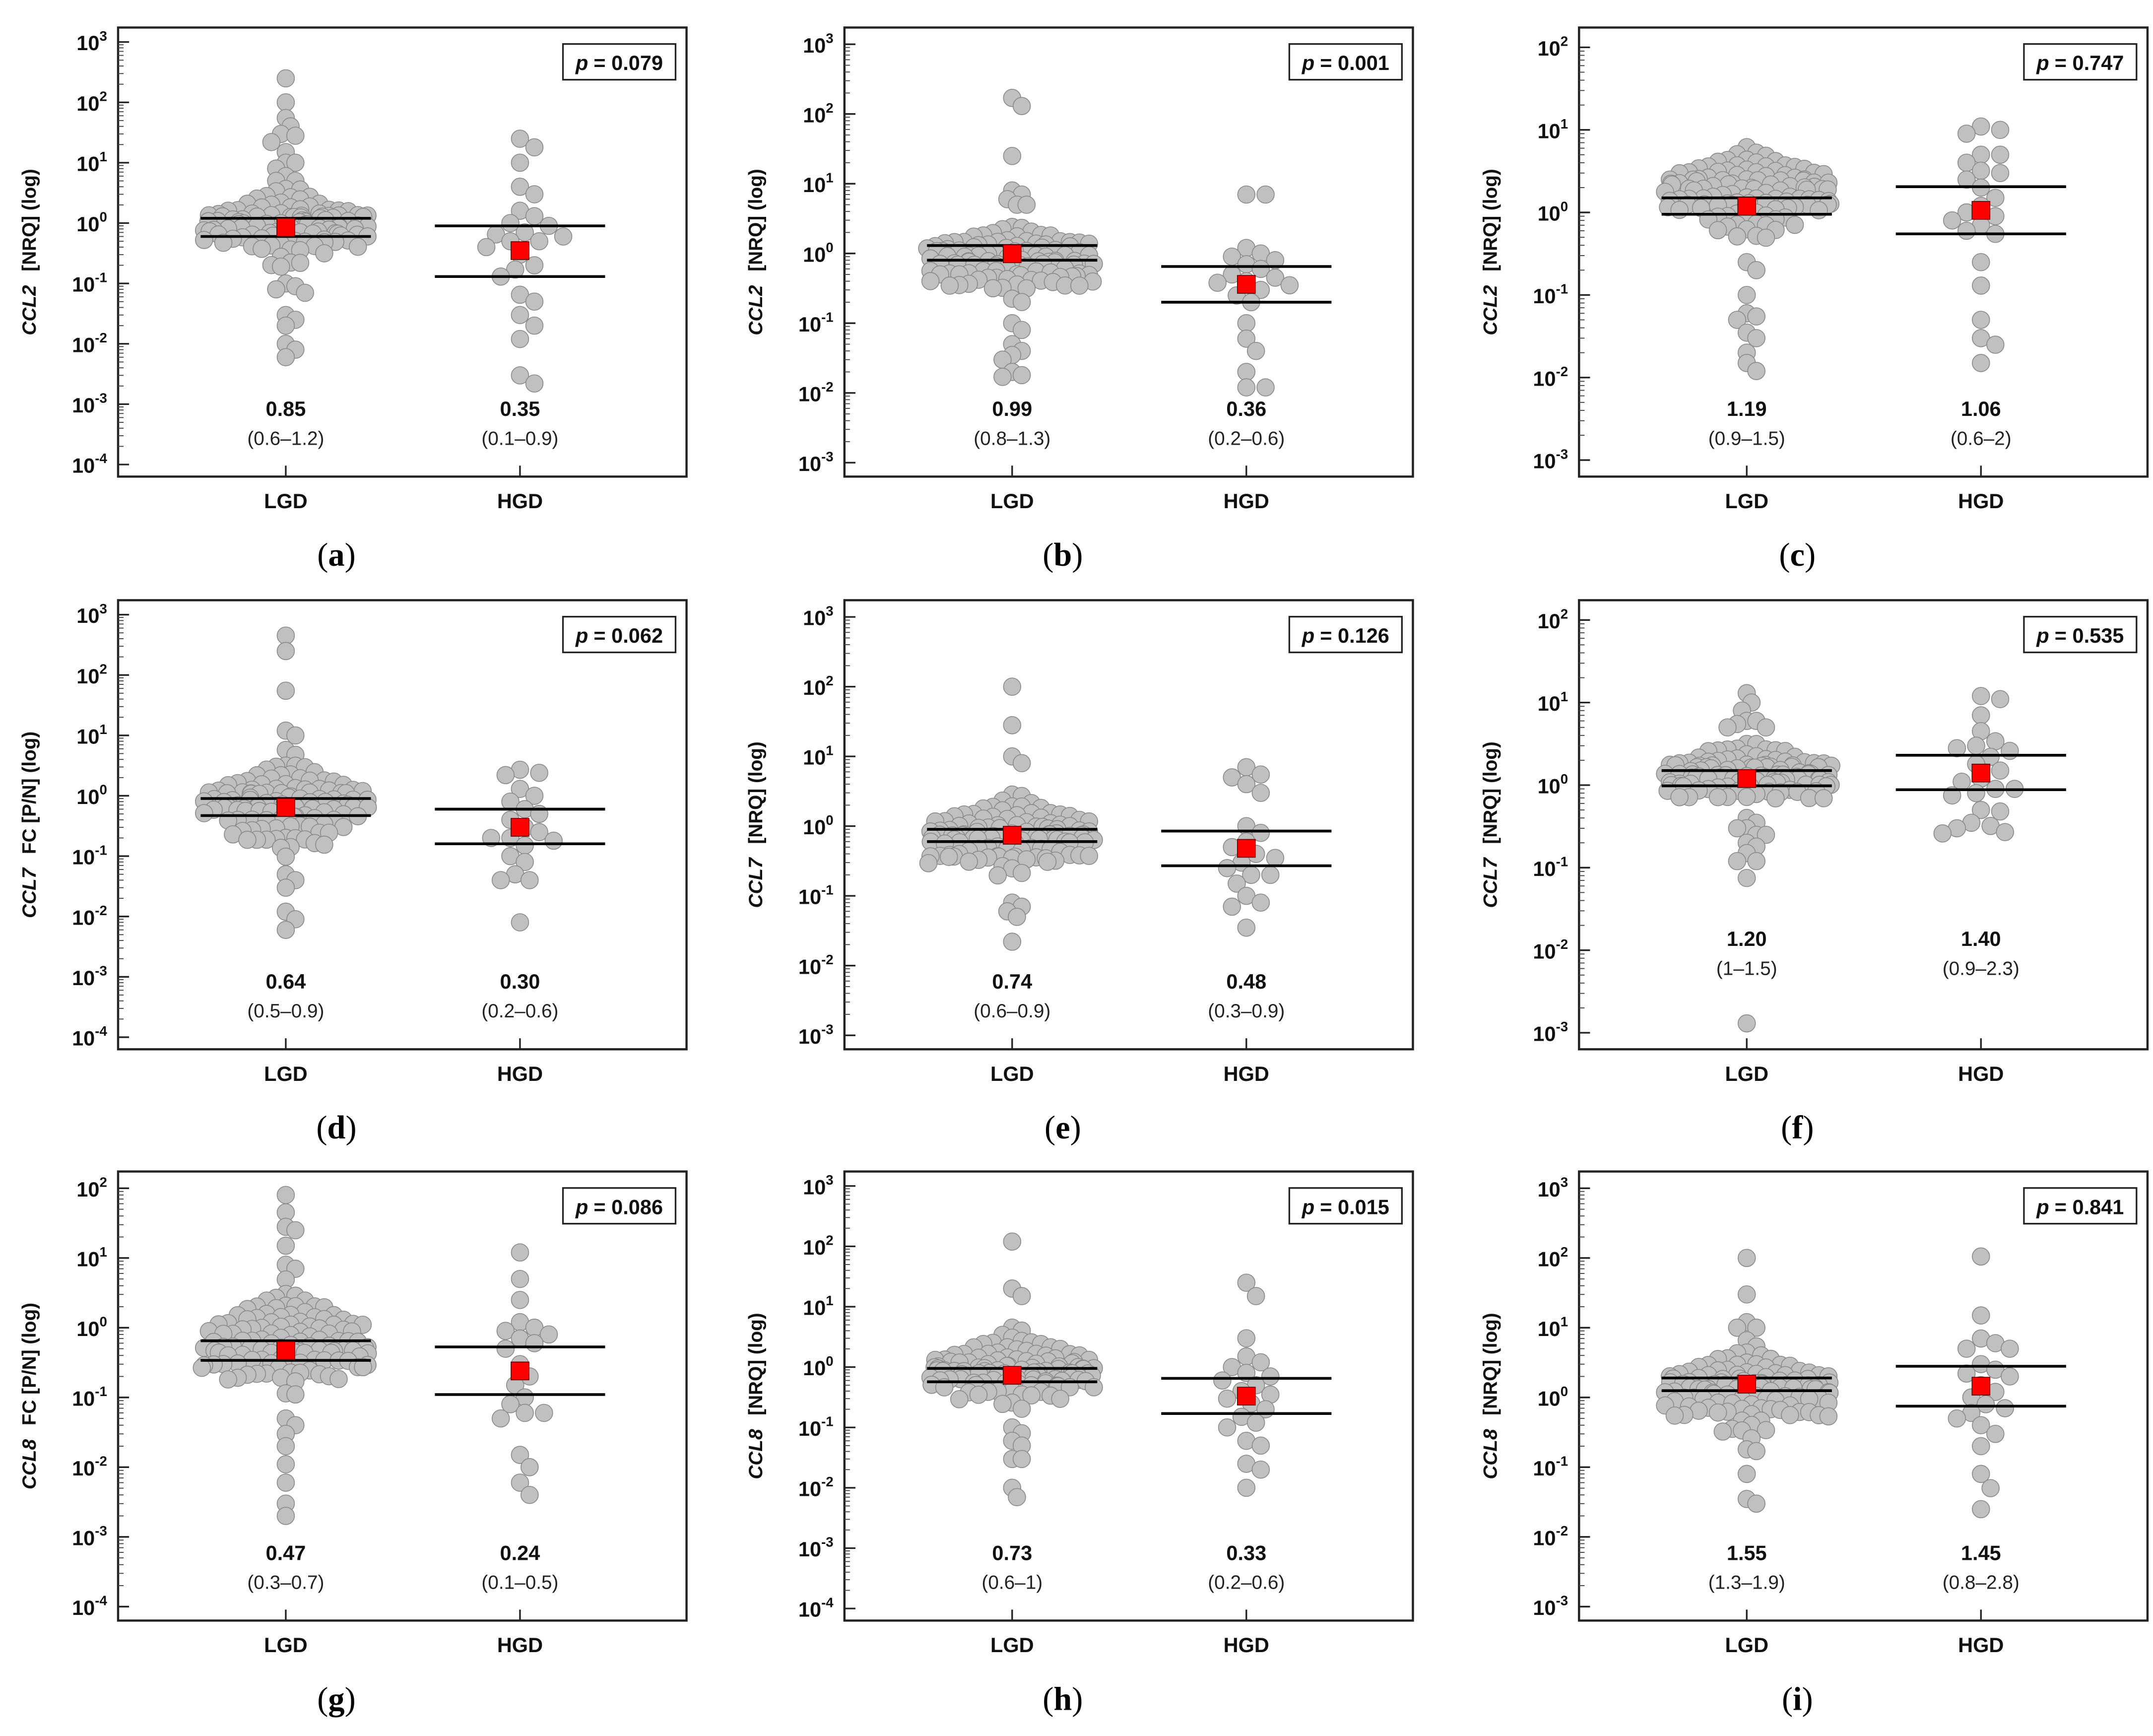  Describe the element at coordinates (1062, 1128) in the screenshot. I see `panel-id: e` at that location.